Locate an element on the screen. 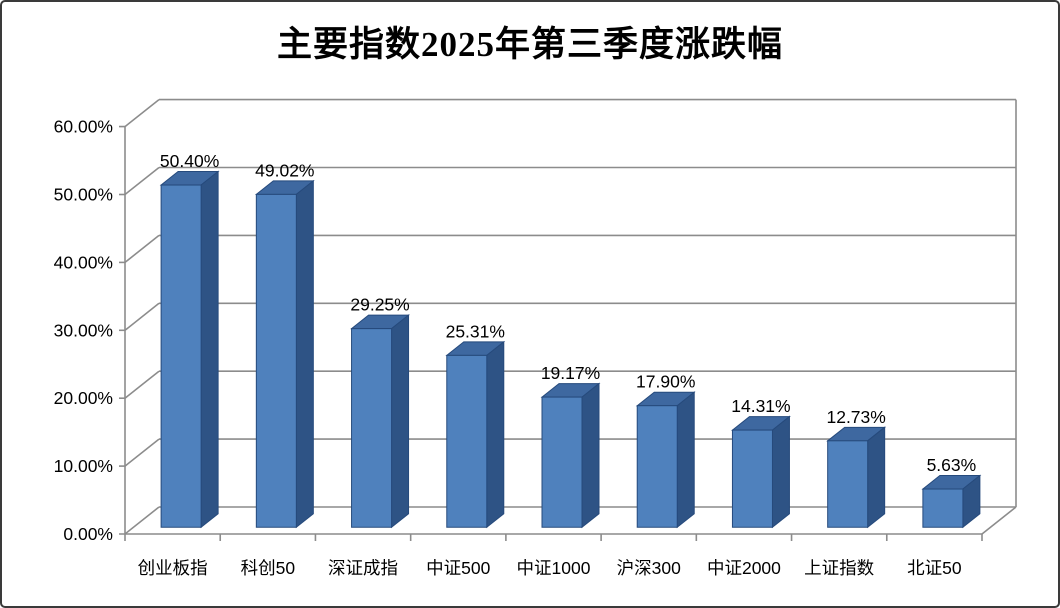  x-axis-label: 中证2000 is located at coordinates (744, 568).